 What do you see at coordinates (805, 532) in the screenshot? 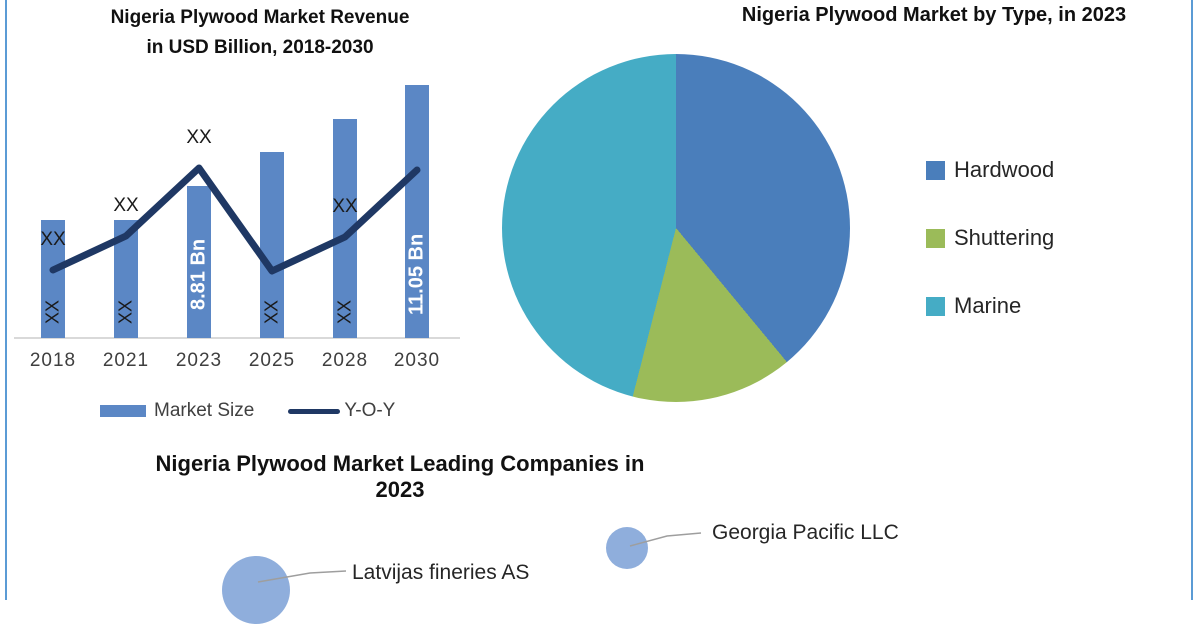
I see `company-label-georgia-pacific-llc: Georgia Pacific LLC` at bounding box center [805, 532].